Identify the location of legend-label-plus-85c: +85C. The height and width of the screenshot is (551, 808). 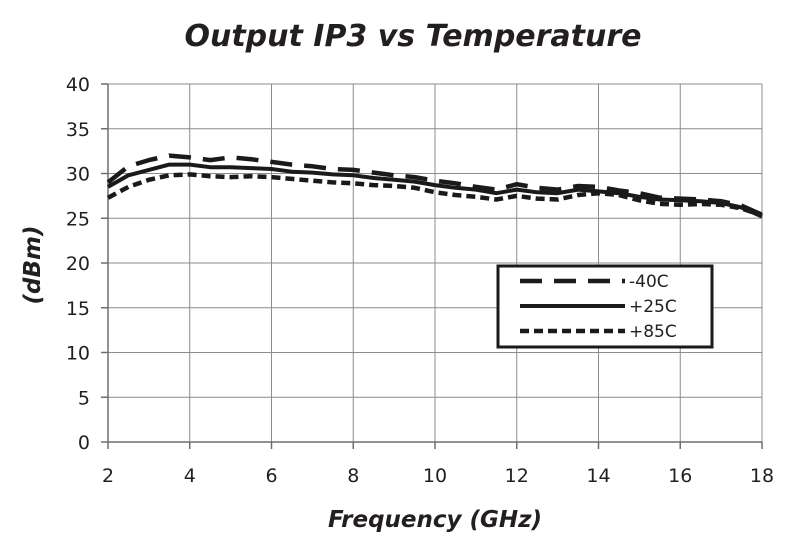
(653, 332).